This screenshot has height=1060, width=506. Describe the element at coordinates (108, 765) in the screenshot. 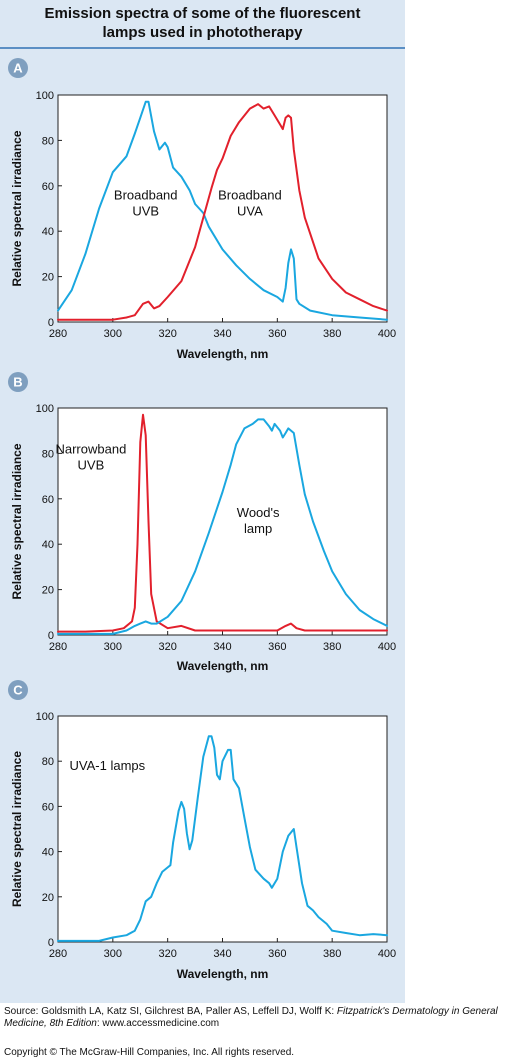

I see `curve-annotation: UVA-1 lamps` at that location.